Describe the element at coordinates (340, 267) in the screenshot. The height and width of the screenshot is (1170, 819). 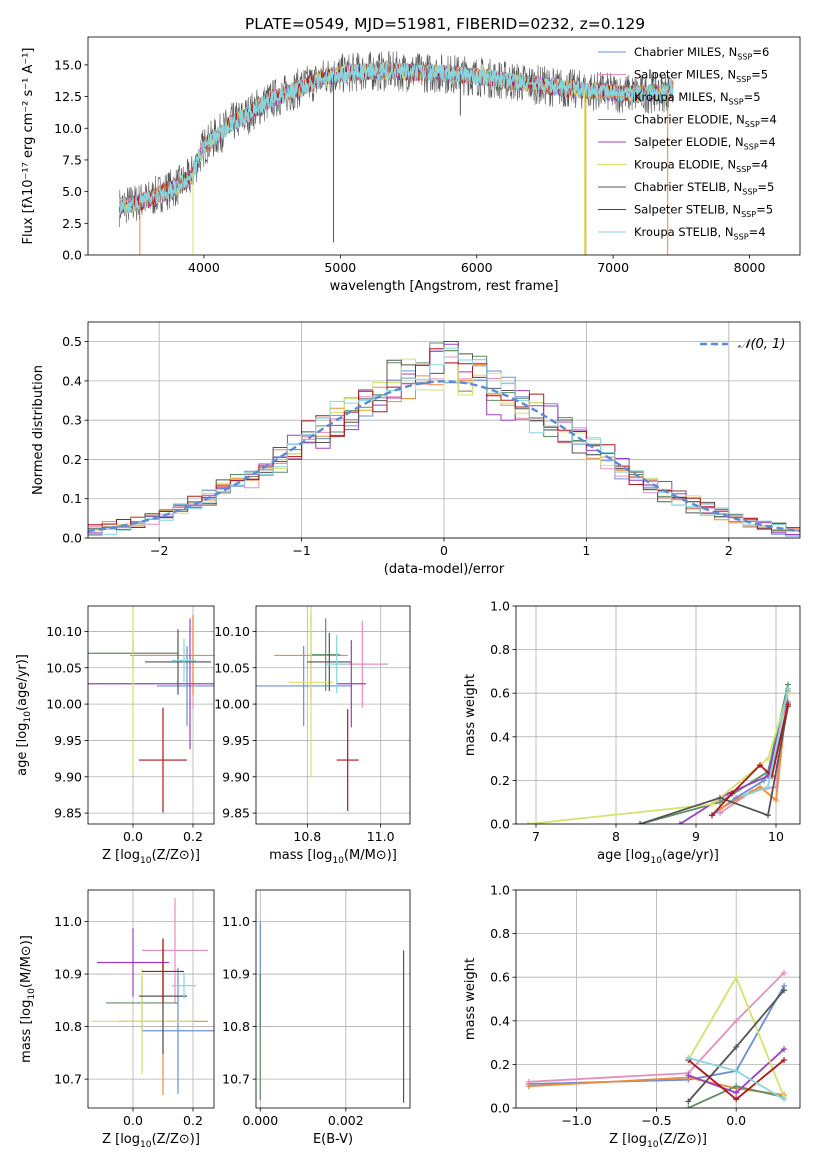
I see `x-tick-label: 5000` at that location.